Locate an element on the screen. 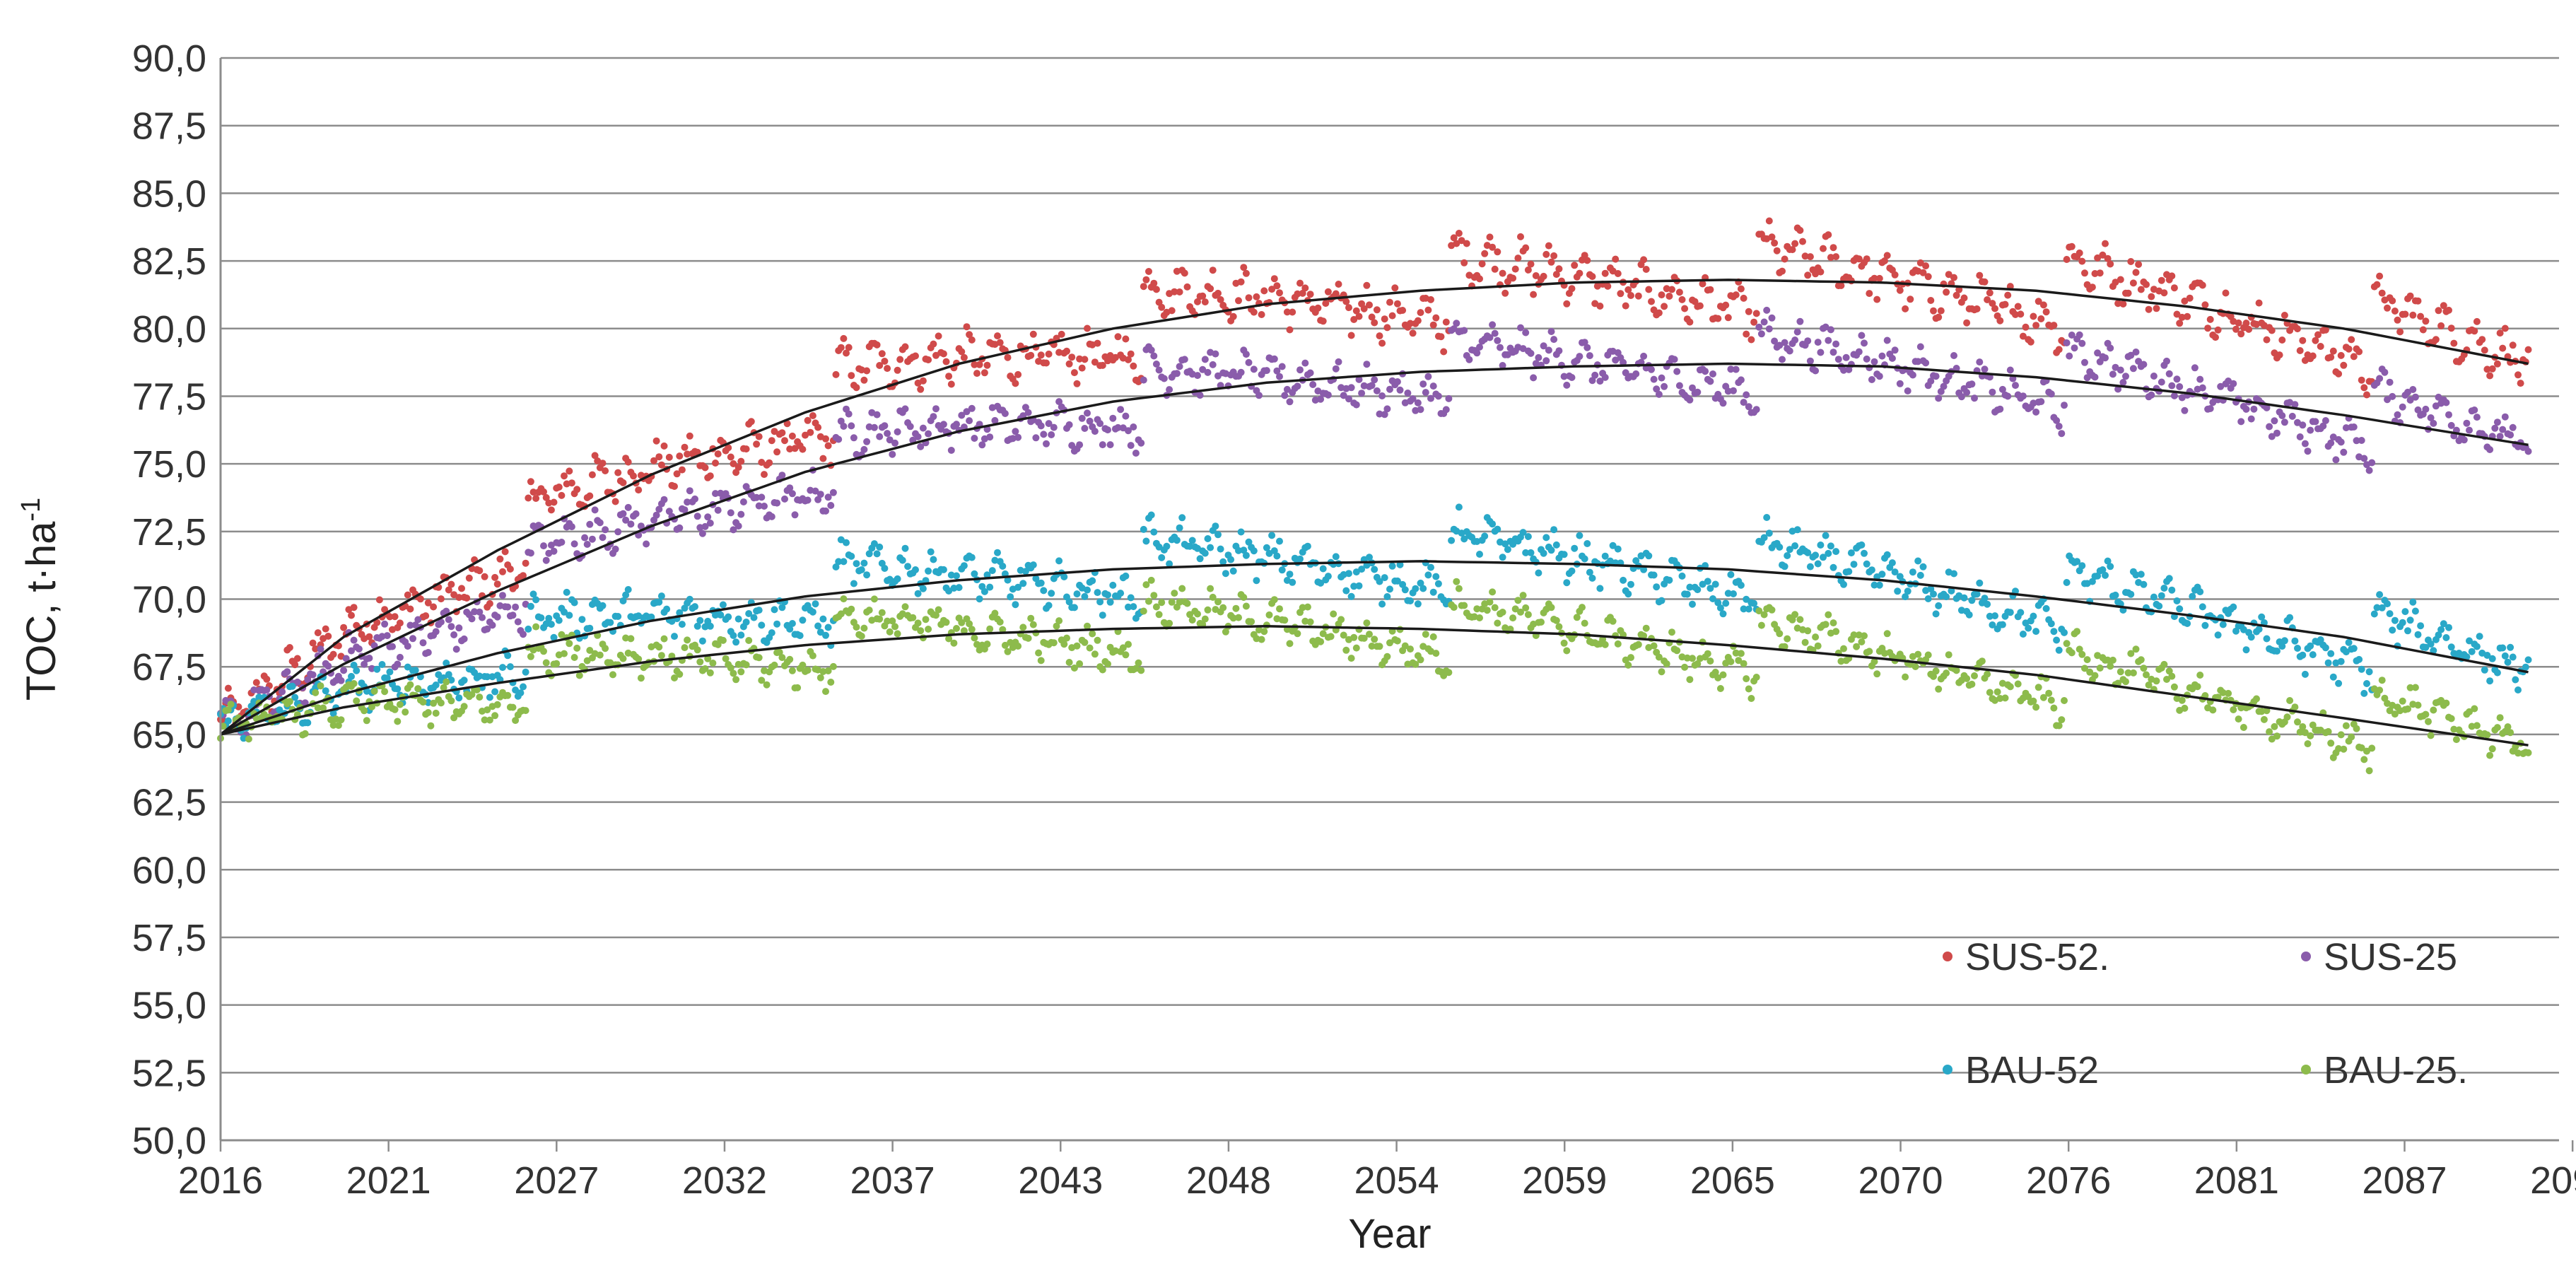 This screenshot has width=2576, height=1276. y-tick-label: 85,0 is located at coordinates (169, 193).